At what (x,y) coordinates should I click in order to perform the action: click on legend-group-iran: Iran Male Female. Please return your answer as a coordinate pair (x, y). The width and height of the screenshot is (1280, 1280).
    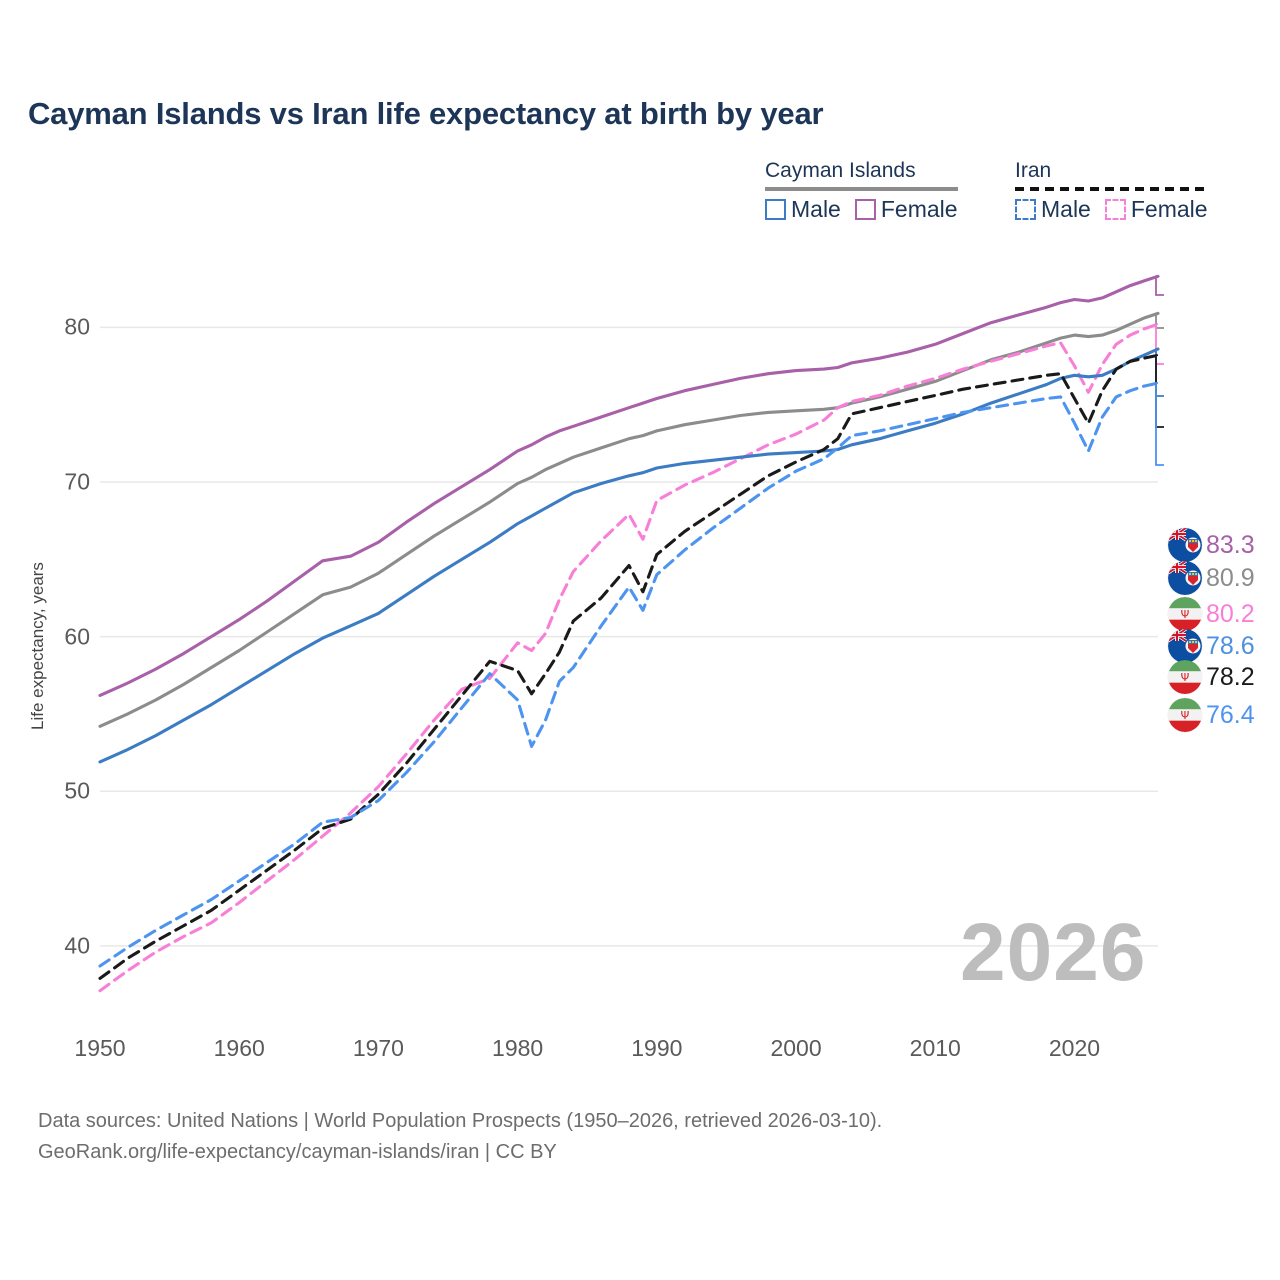
    Looking at the image, I should click on (1111, 190).